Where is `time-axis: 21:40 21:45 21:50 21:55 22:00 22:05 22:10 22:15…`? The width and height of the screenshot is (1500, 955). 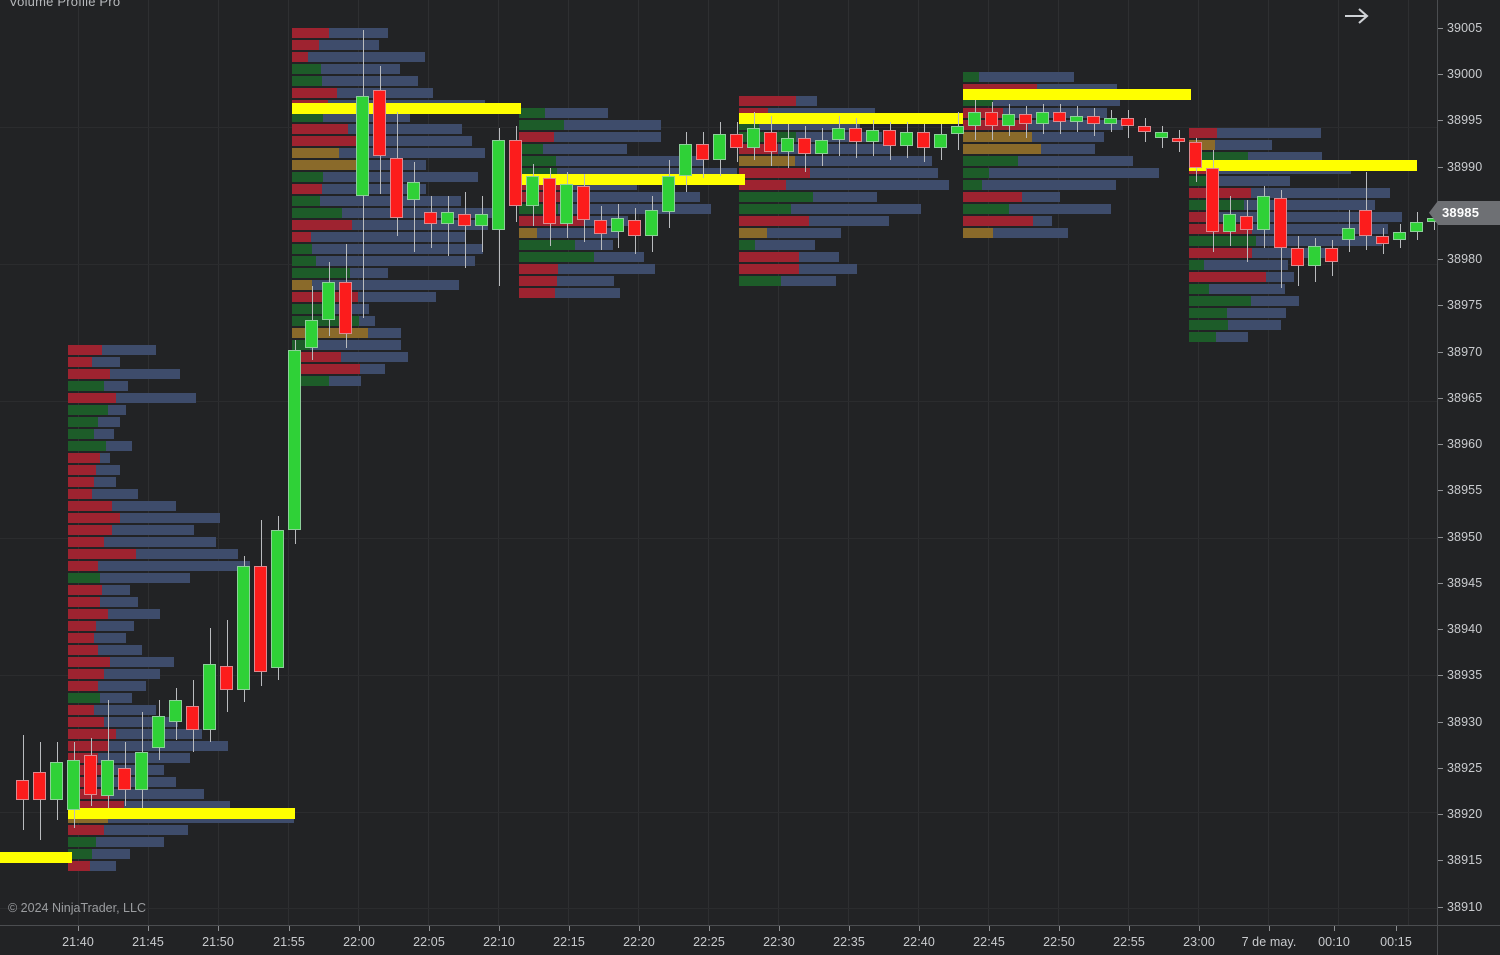
time-axis: 21:40 21:45 21:50 21:55 22:00 22:05 22:10 22:15… is located at coordinates (718, 940).